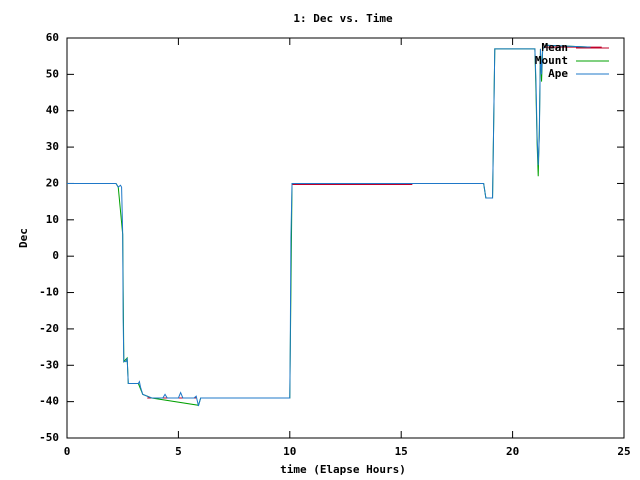 This screenshot has height=480, width=640. I want to click on y-tick-label: -20, so click(49, 328).